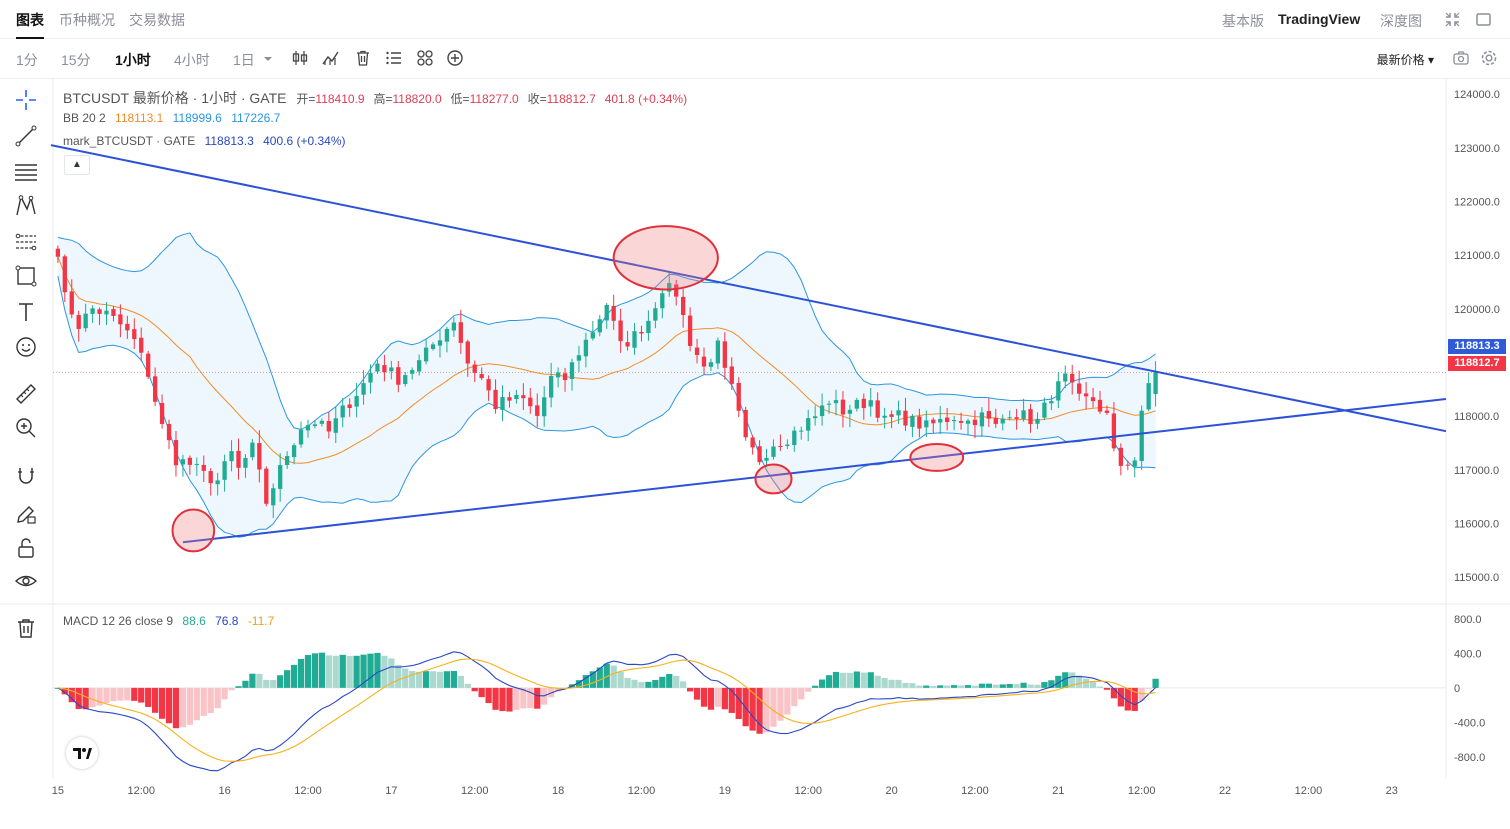 The image size is (1510, 829). I want to click on layout-grid-icon, so click(425, 58).